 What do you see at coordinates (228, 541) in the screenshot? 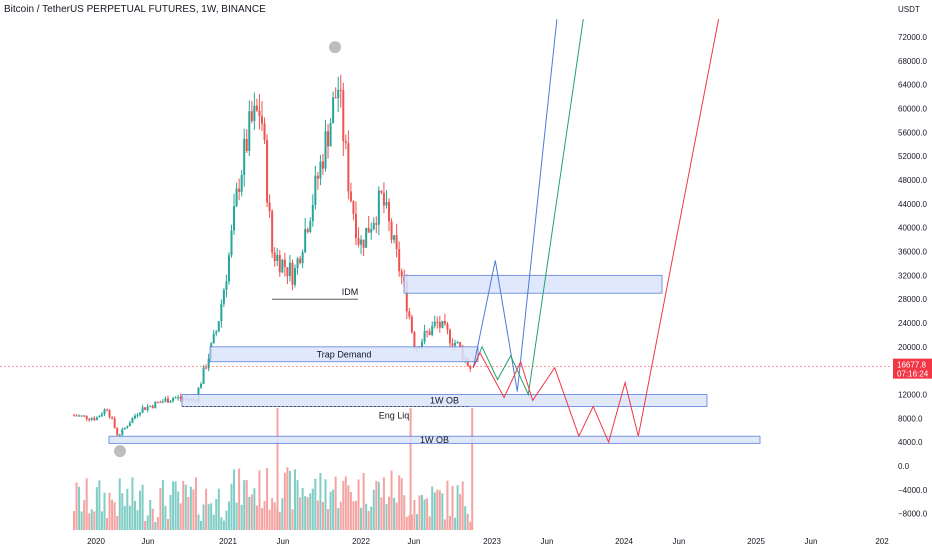
I see `time-tick: 2021` at bounding box center [228, 541].